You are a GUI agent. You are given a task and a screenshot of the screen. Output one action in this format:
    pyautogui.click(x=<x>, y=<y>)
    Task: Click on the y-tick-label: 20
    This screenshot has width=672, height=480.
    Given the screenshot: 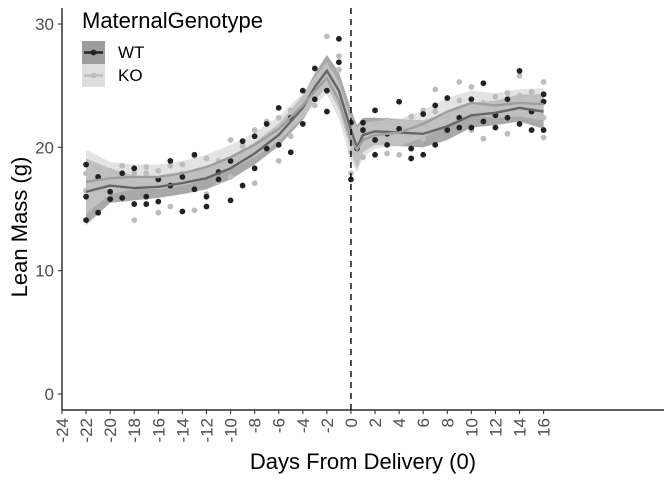 What is the action you would take?
    pyautogui.click(x=44, y=147)
    